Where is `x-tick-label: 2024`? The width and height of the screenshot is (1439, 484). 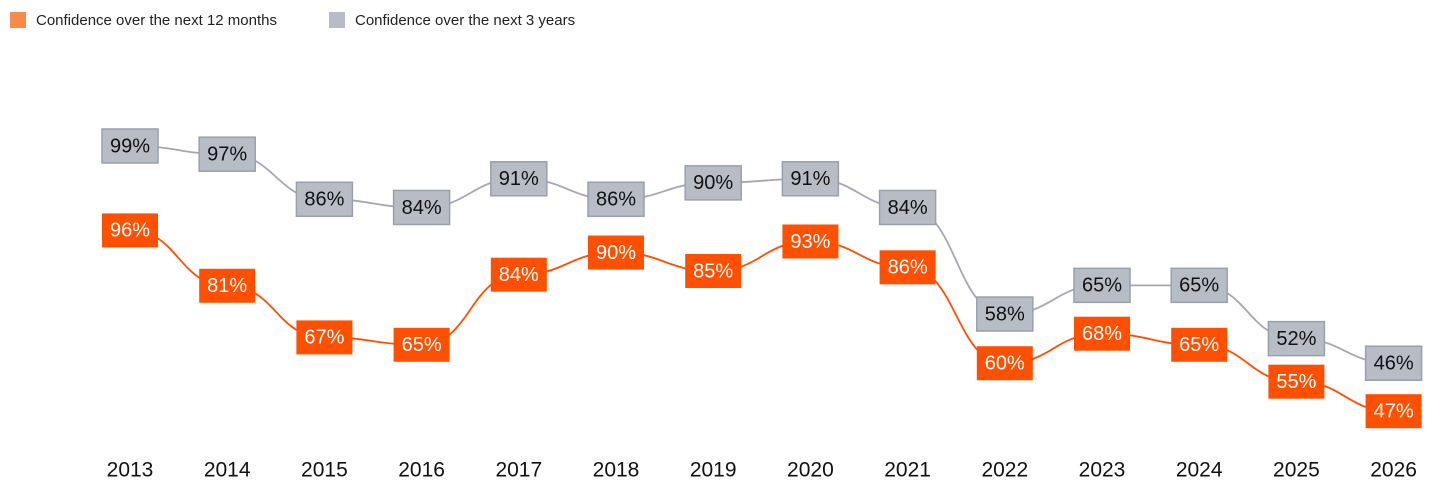
x-tick-label: 2024 is located at coordinates (1199, 470).